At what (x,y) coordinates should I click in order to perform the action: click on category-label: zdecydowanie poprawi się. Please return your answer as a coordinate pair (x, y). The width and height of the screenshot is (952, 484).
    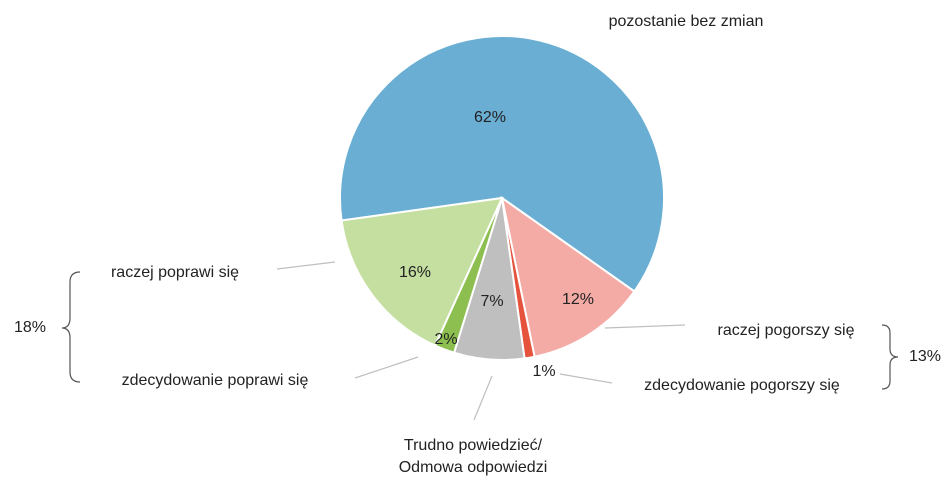
    Looking at the image, I should click on (215, 380).